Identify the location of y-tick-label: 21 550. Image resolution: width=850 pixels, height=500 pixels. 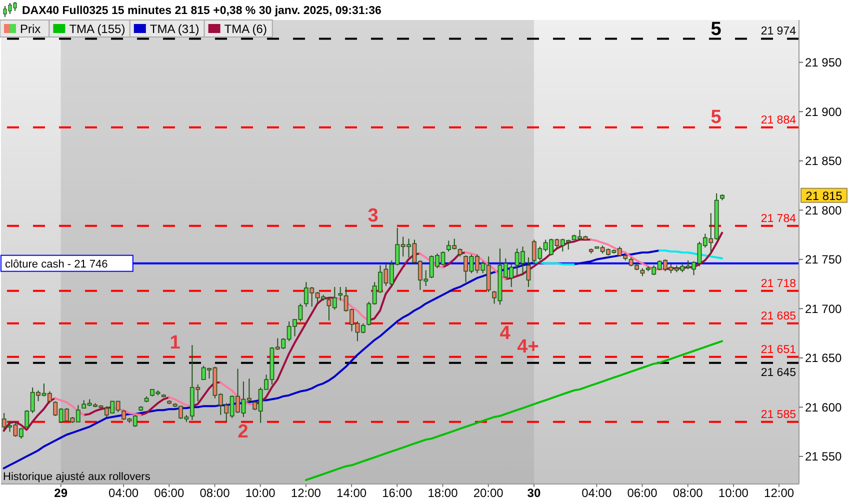
(823, 457).